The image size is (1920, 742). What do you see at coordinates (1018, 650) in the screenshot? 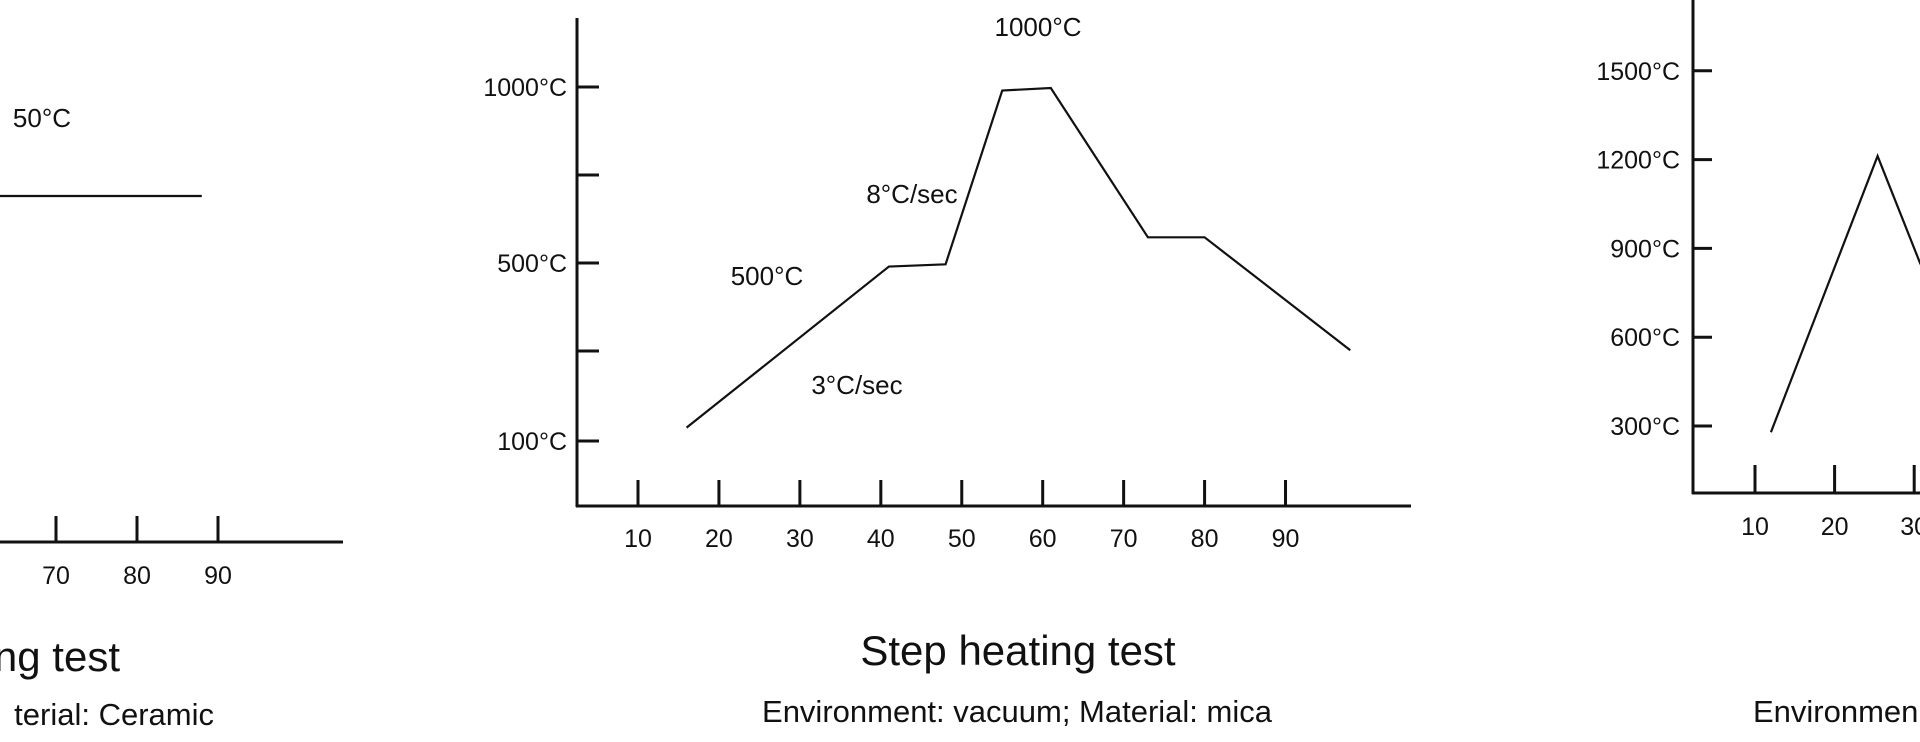
I see `mid-chart-title: Step heating test` at bounding box center [1018, 650].